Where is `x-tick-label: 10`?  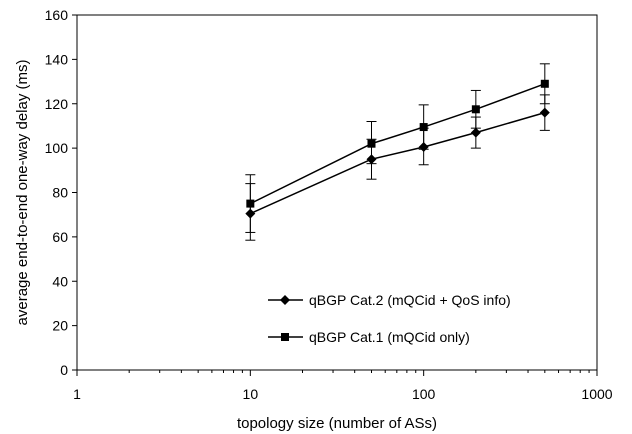 x-tick-label: 10 is located at coordinates (251, 394).